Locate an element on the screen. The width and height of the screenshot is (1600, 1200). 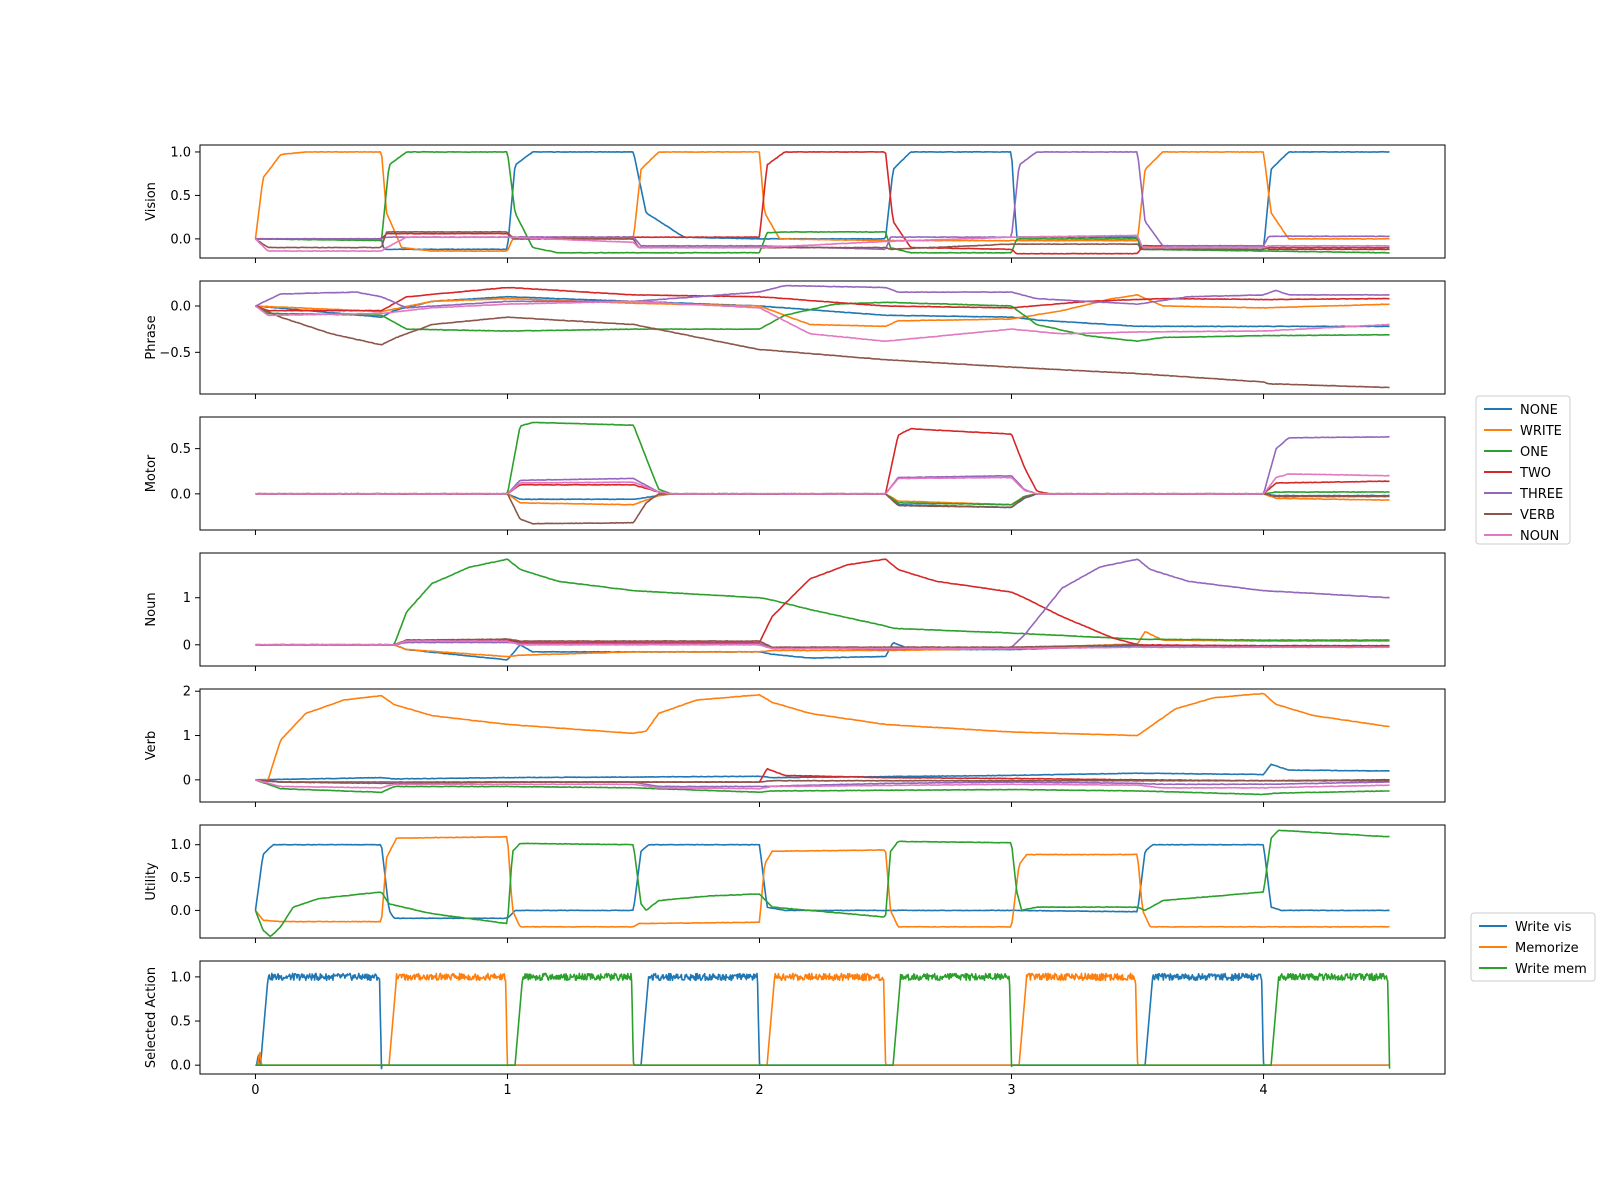
legend-entry-label: ONE is located at coordinates (1534, 452).